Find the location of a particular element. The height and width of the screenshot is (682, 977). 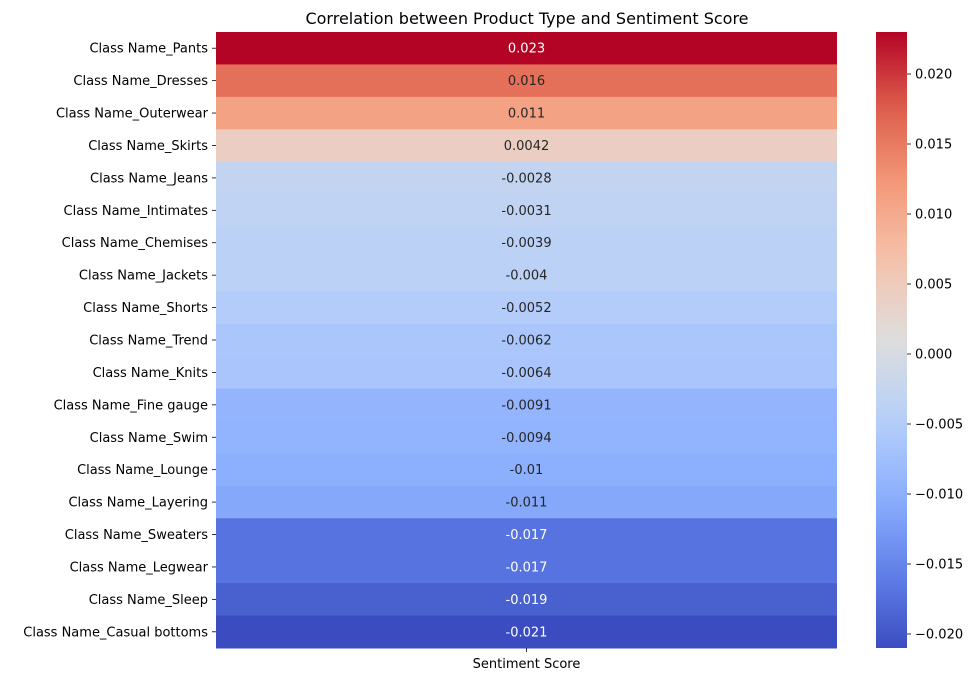

cell-value-label: 0.011 is located at coordinates (526, 114).